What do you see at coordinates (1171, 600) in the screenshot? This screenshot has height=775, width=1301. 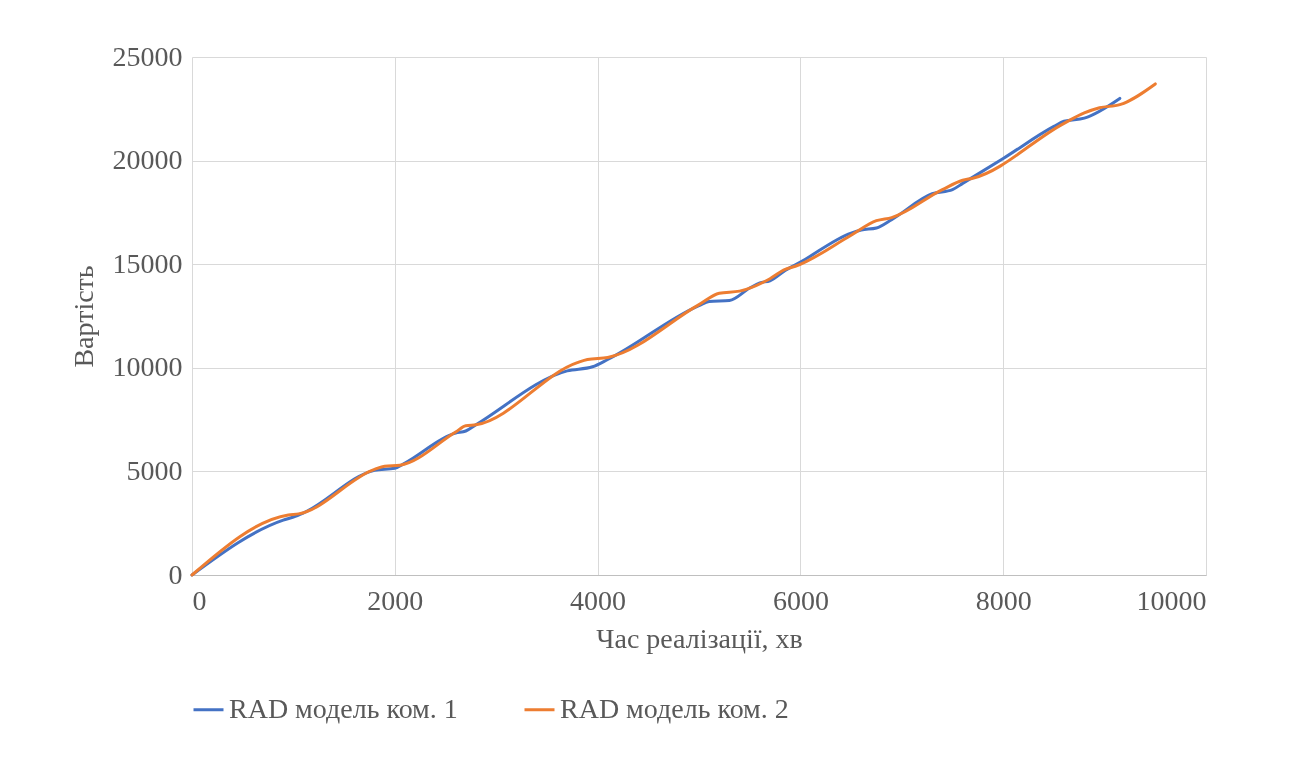 I see `x-tick-label: 10000` at bounding box center [1171, 600].